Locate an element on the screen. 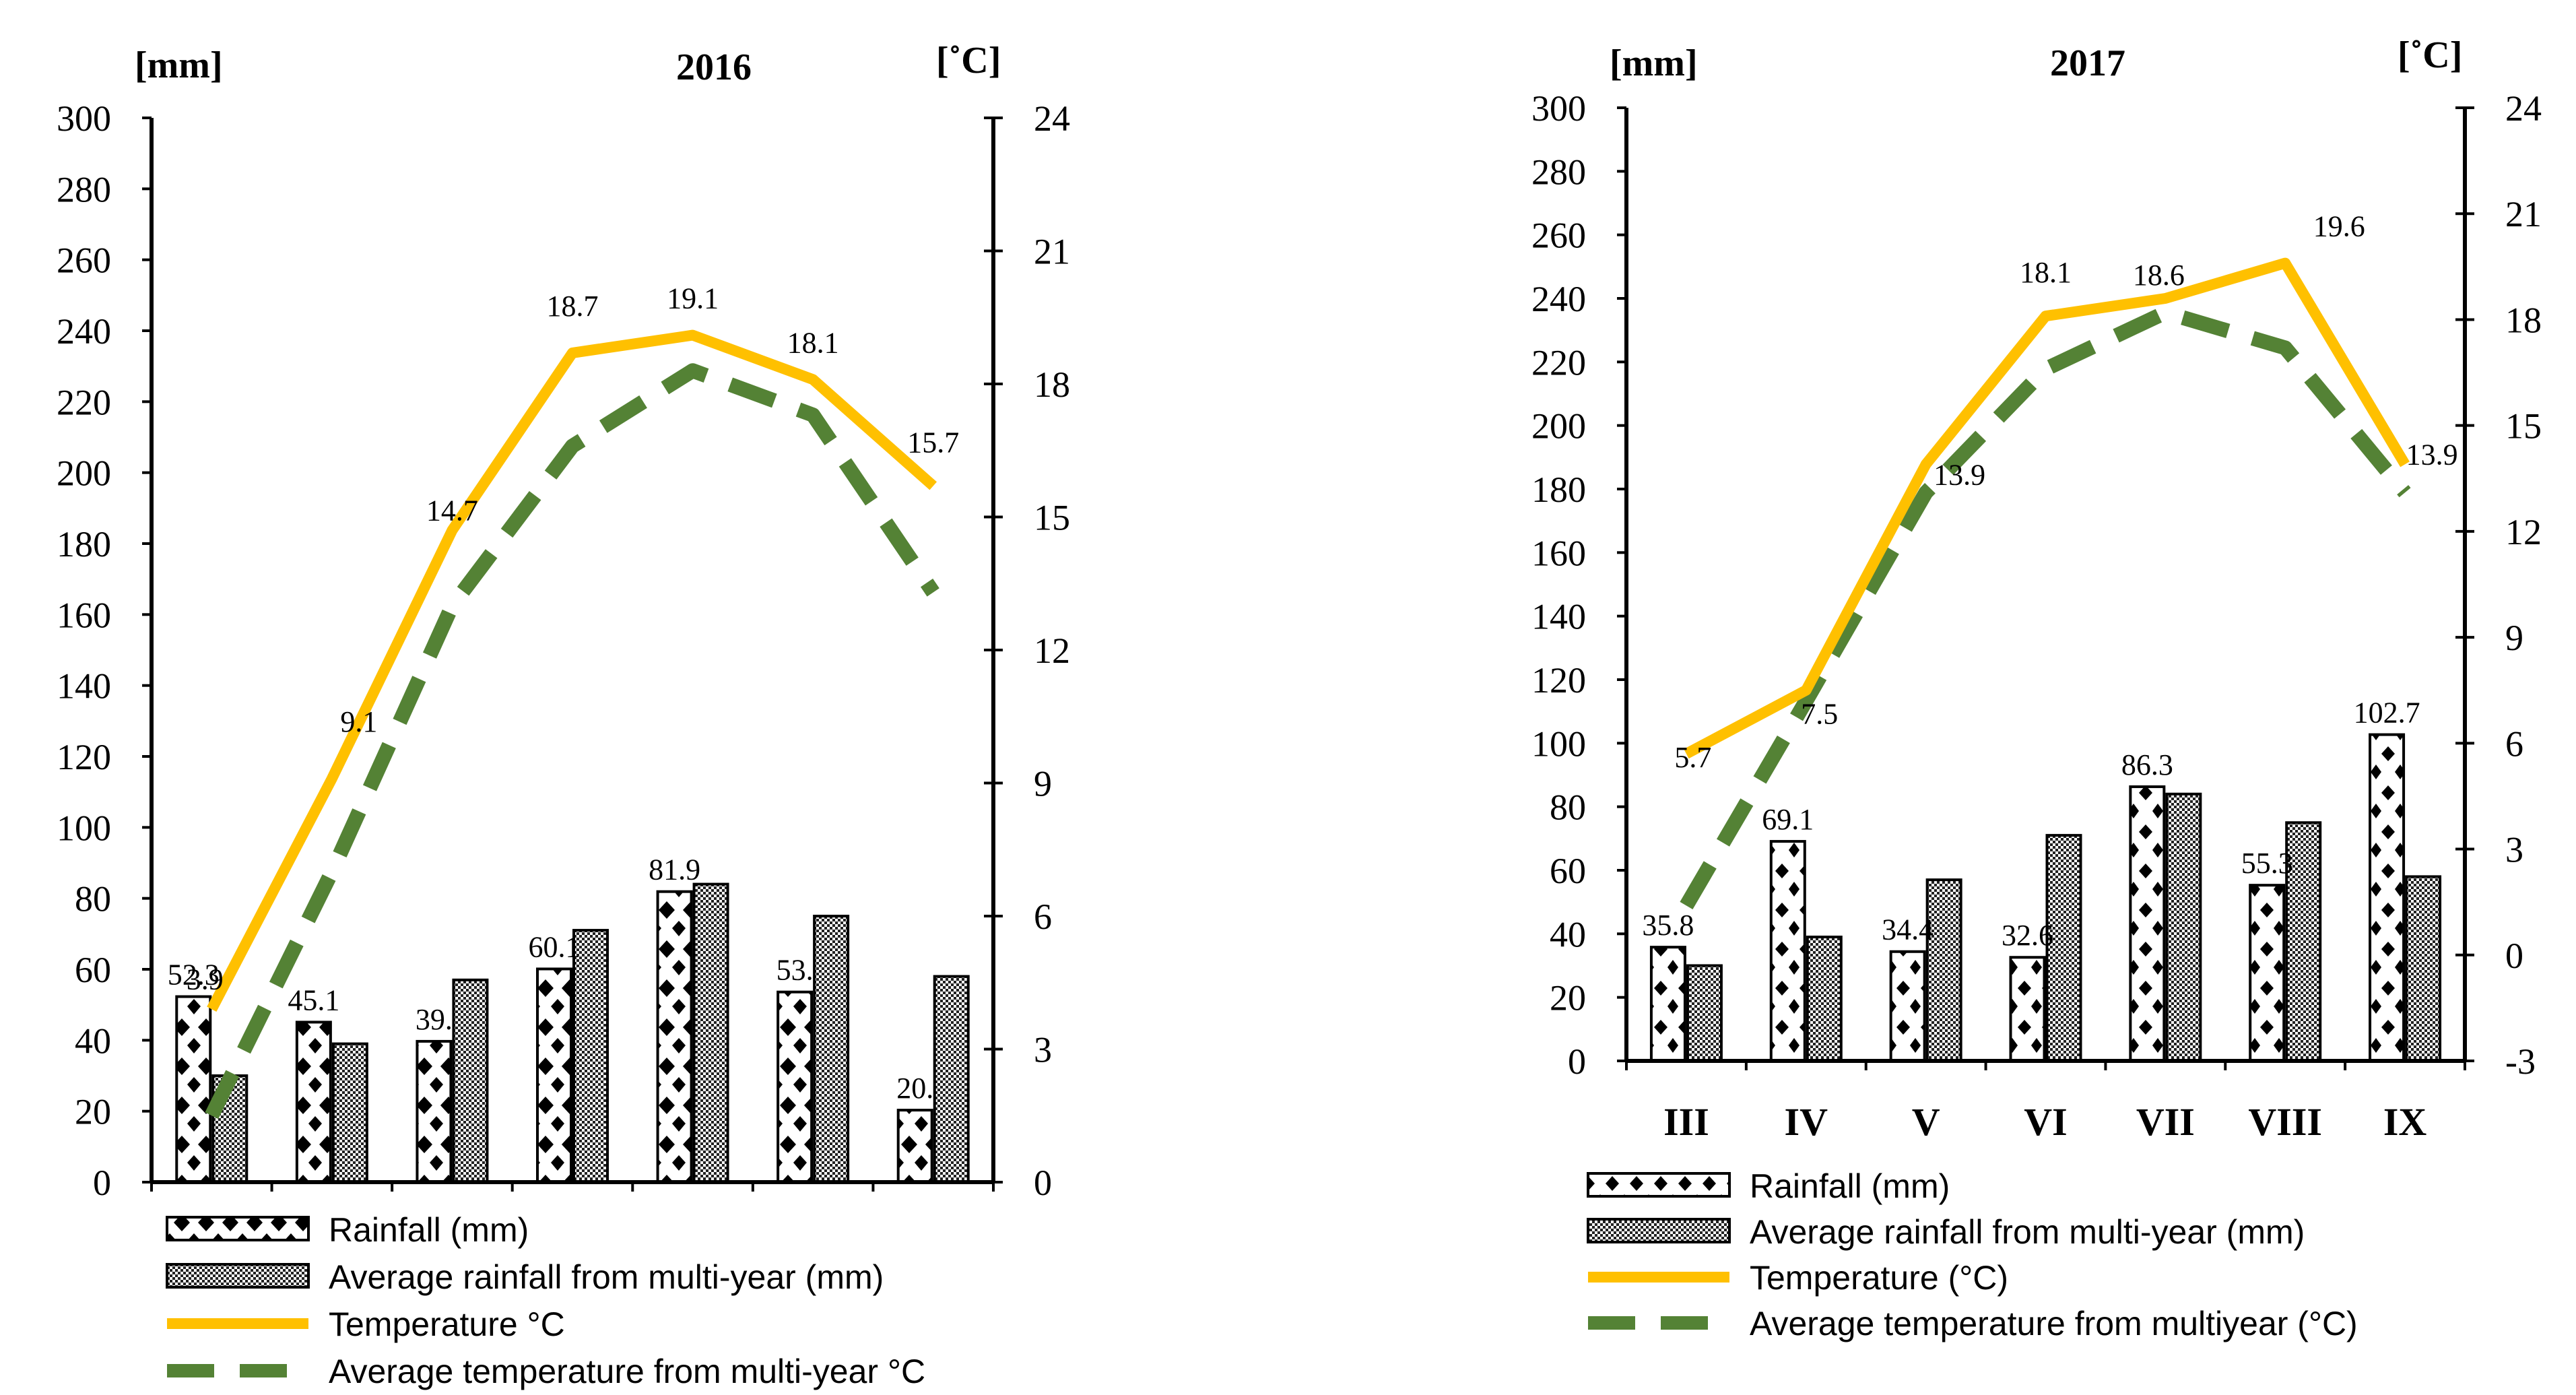 This screenshot has width=2576, height=1395. avg-temperature-line is located at coordinates (2045, 606).